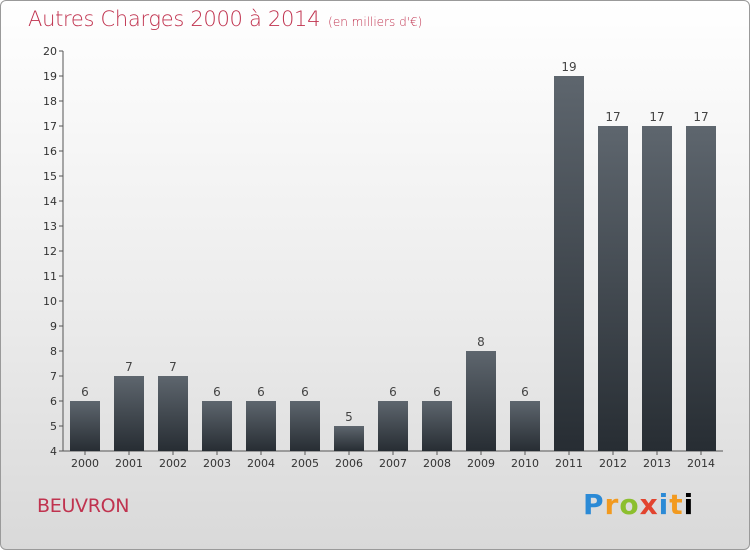 This screenshot has height=550, width=750. Describe the element at coordinates (53, 376) in the screenshot. I see `y-tick-label: 7` at that location.